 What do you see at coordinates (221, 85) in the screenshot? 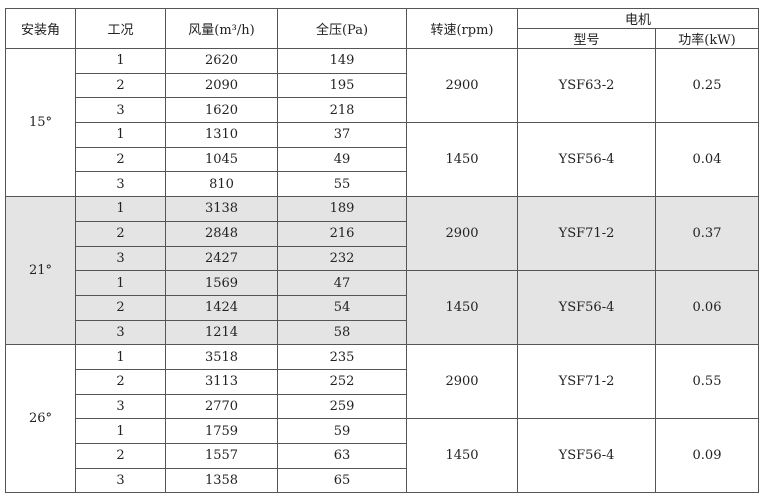
I see `flow-cell: 2090` at bounding box center [221, 85].